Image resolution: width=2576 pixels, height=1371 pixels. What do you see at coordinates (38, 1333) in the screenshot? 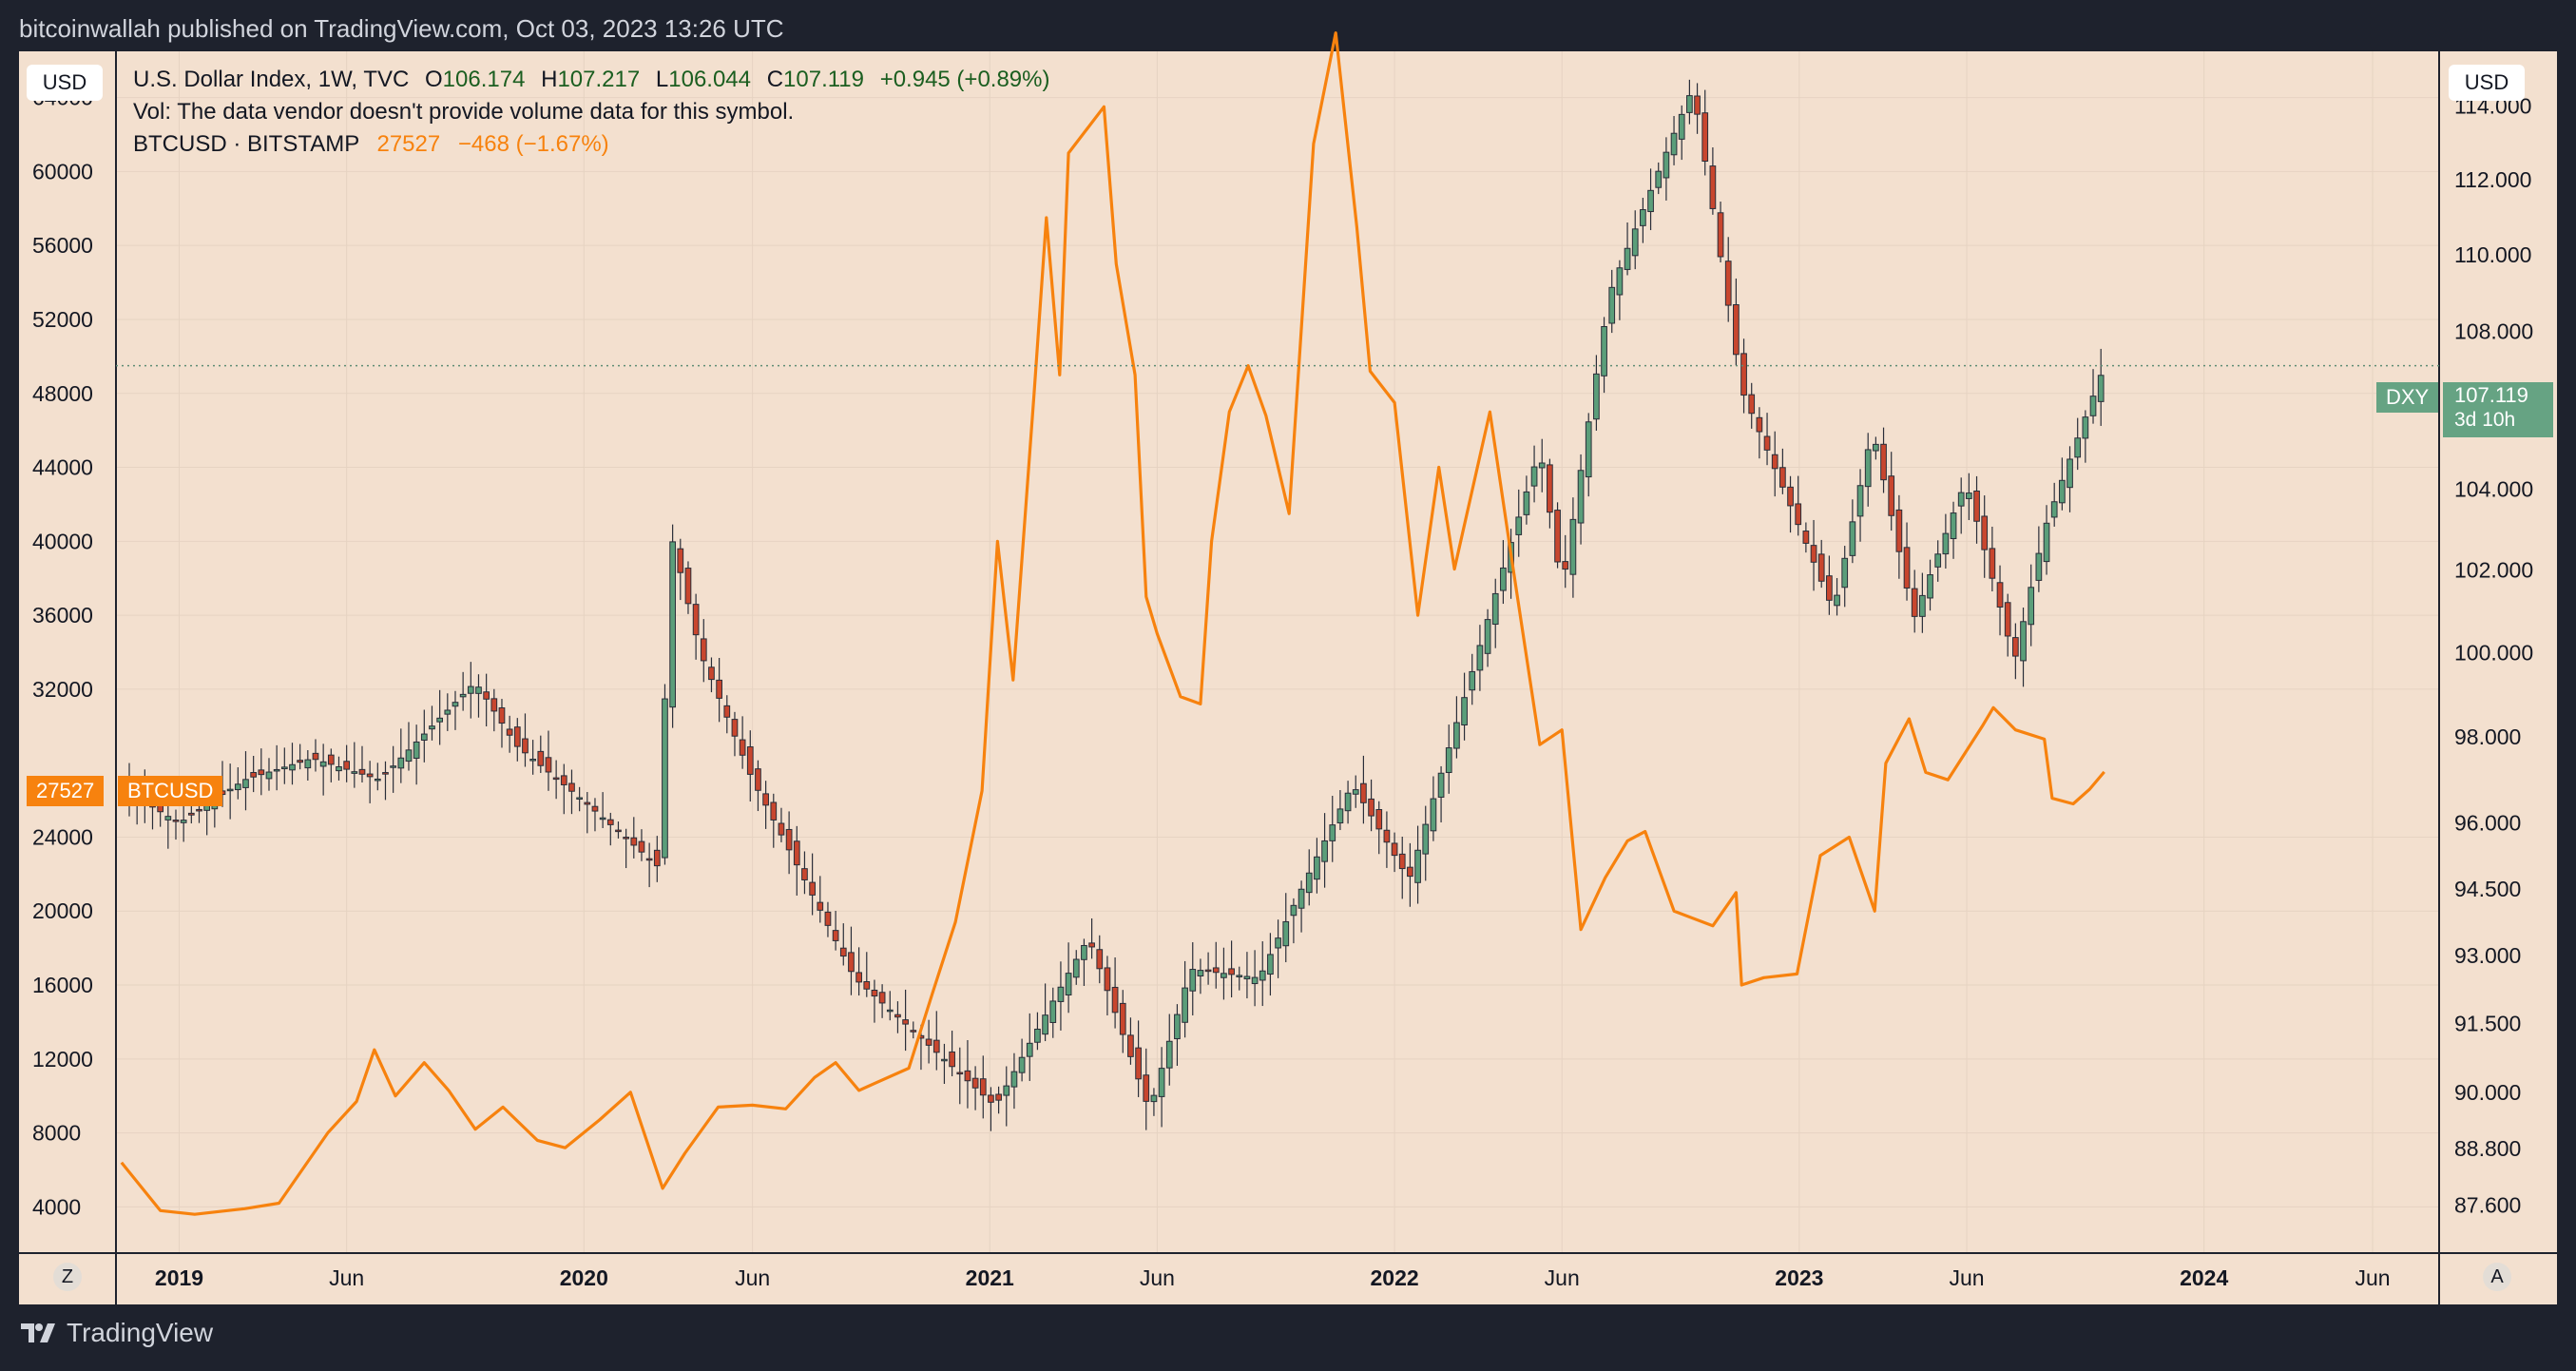
I see `tradingview-logo-icon` at bounding box center [38, 1333].